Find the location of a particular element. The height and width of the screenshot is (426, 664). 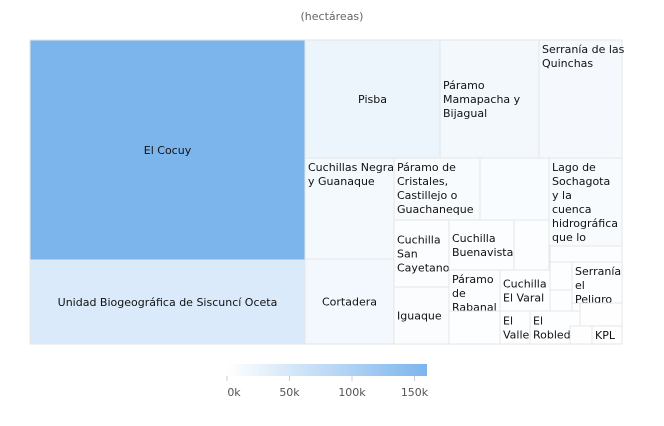

treemap-cell-cortadera is located at coordinates (349, 301).